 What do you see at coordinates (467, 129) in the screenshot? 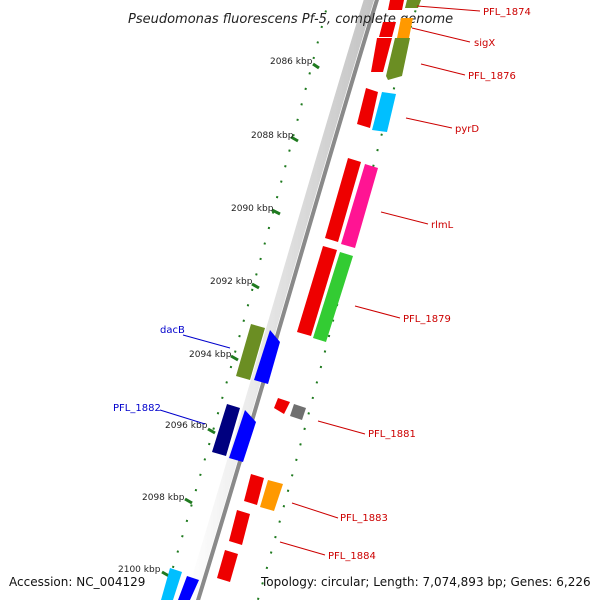
I see `gene-label-pyrd: pyrD` at bounding box center [467, 129].